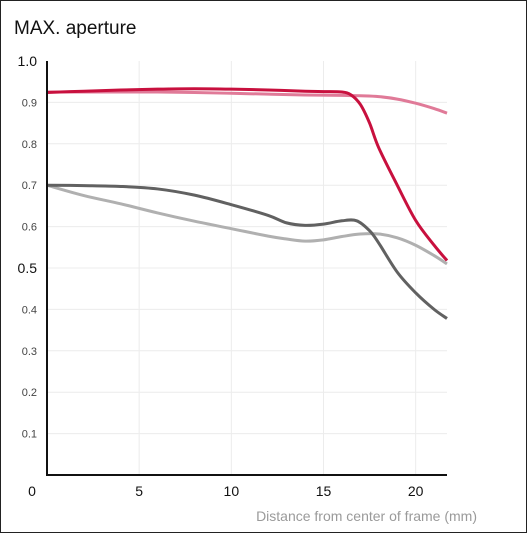  Describe the element at coordinates (29, 352) in the screenshot. I see `y-tick-label: 0.3` at that location.